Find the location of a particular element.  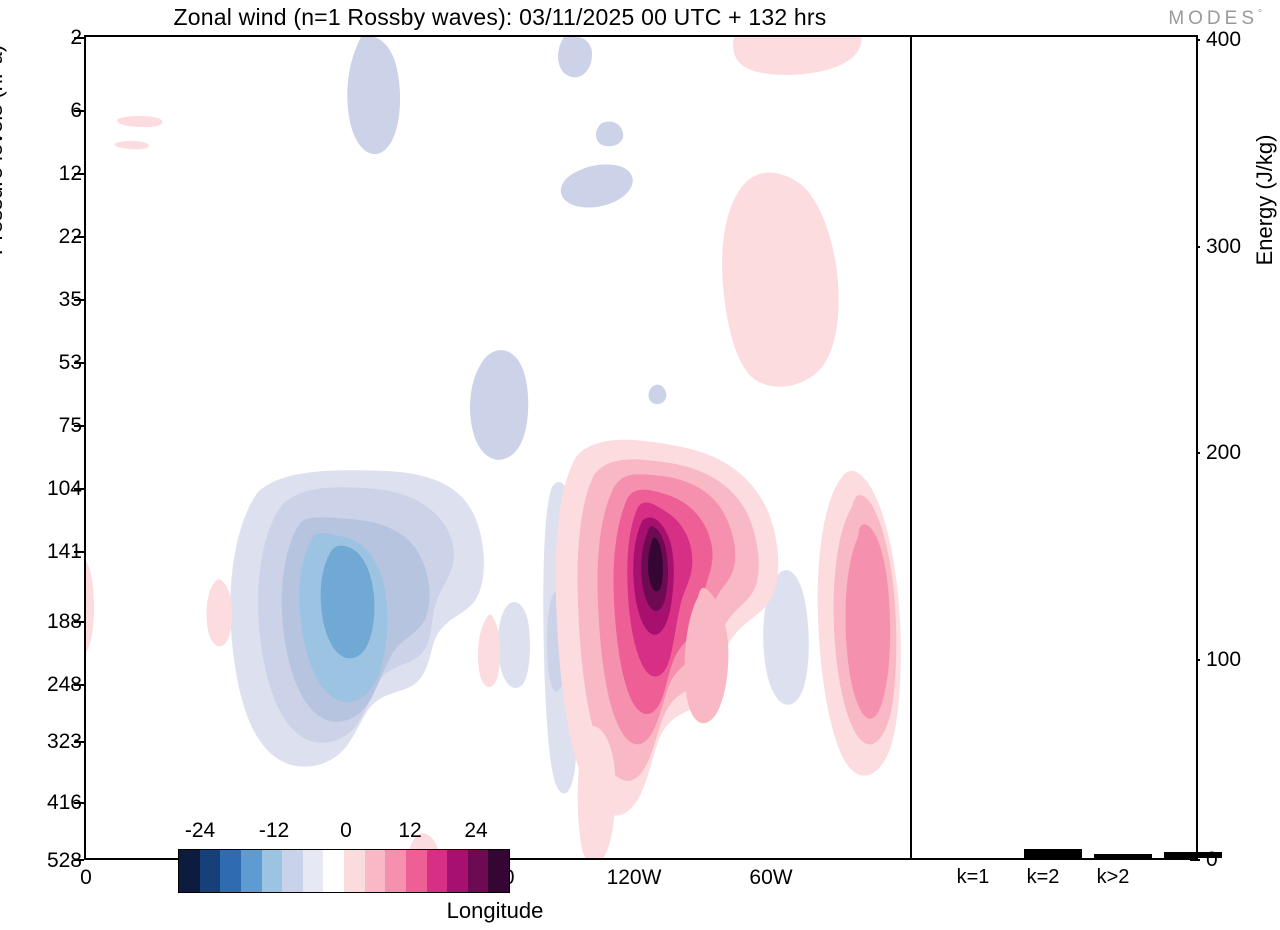

panel-divider is located at coordinates (911, 447).